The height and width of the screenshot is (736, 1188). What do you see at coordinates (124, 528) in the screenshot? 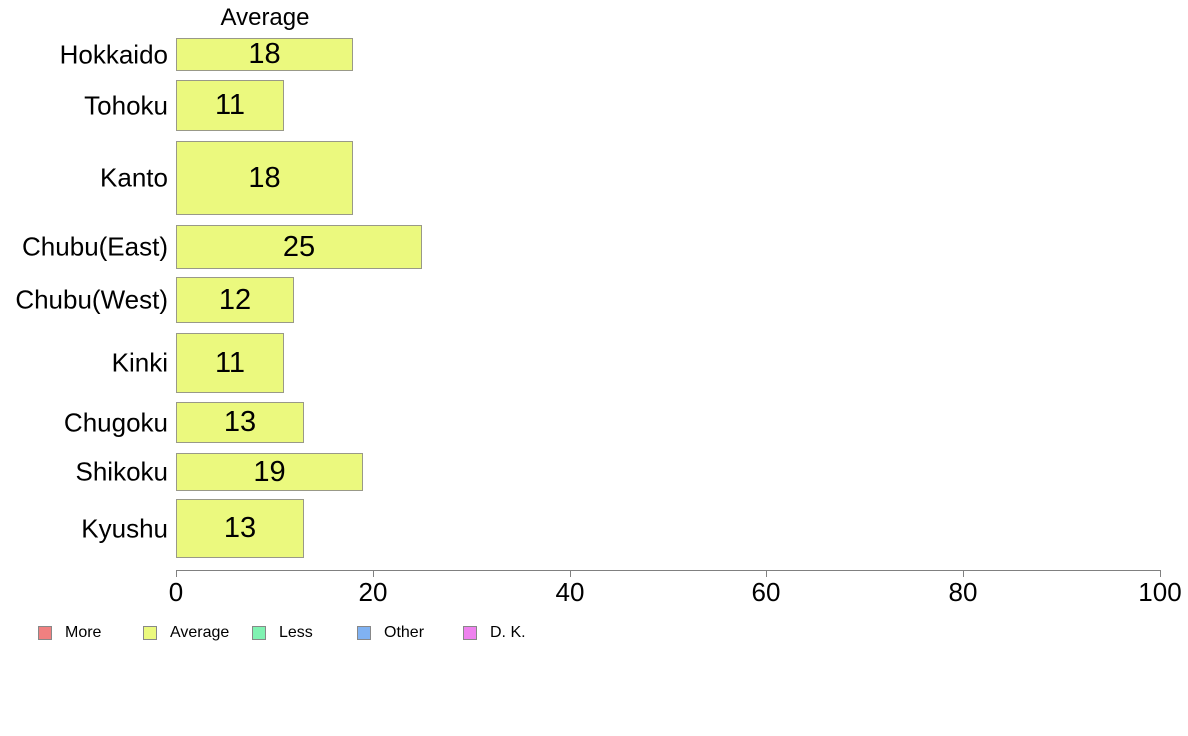
I see `category-label: Kyushu` at bounding box center [124, 528].